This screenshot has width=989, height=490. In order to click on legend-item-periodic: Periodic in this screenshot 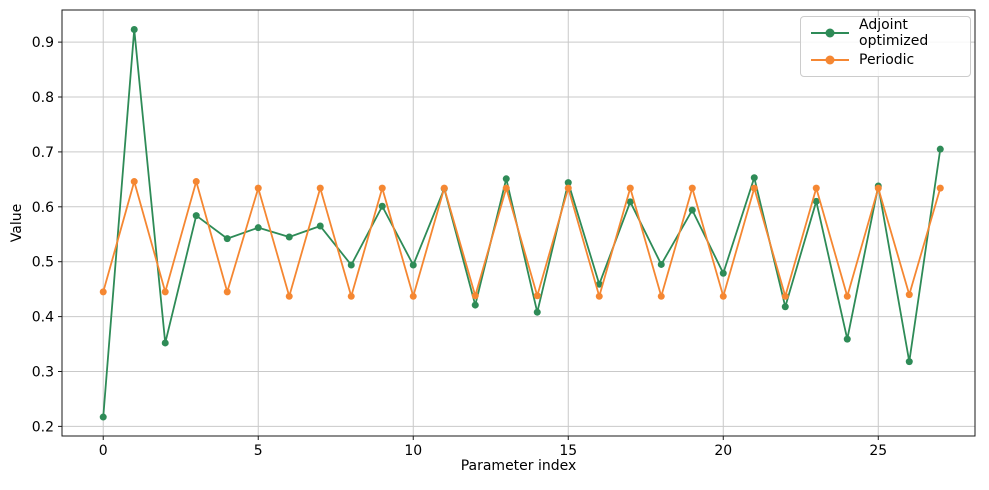, I will do `click(885, 60)`.